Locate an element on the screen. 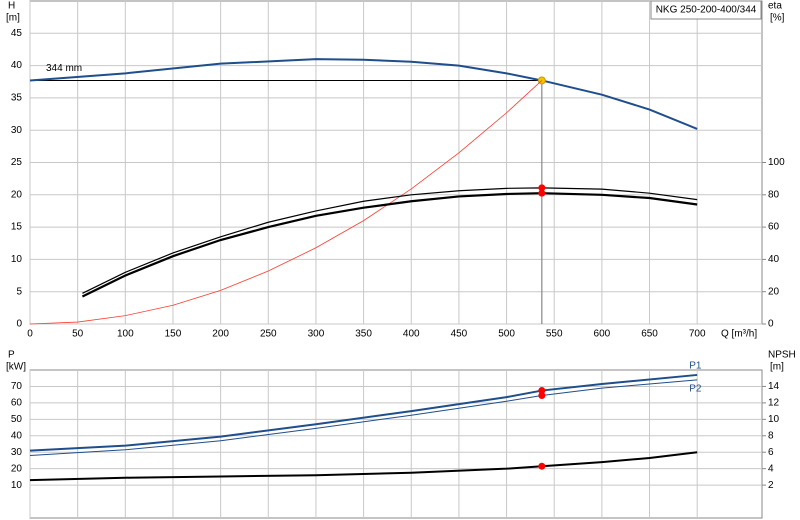 The width and height of the screenshot is (800, 520). y2-tick-label: 10 is located at coordinates (774, 419).